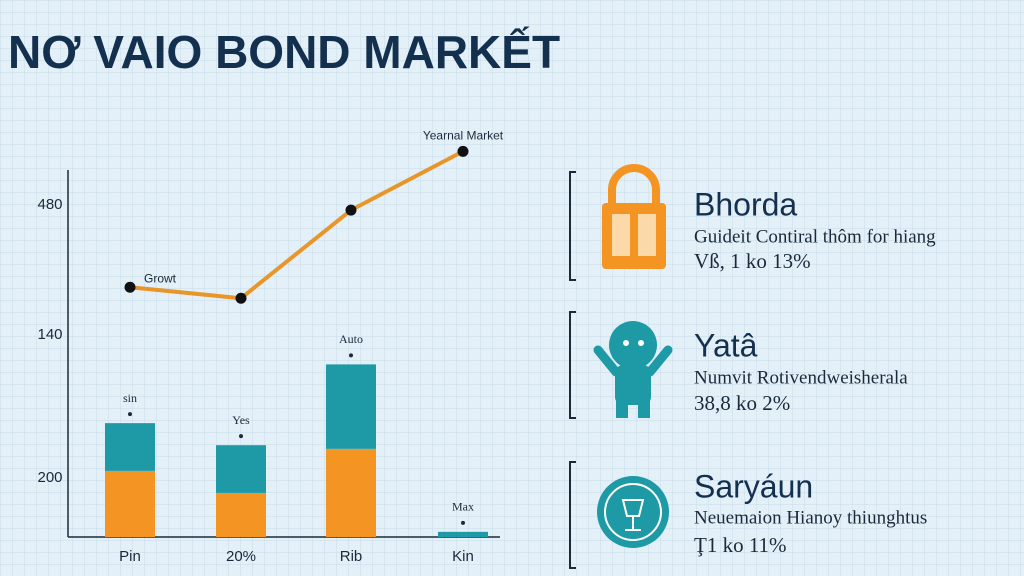  Describe the element at coordinates (463, 556) in the screenshot. I see `x-tick-label: Kin` at that location.